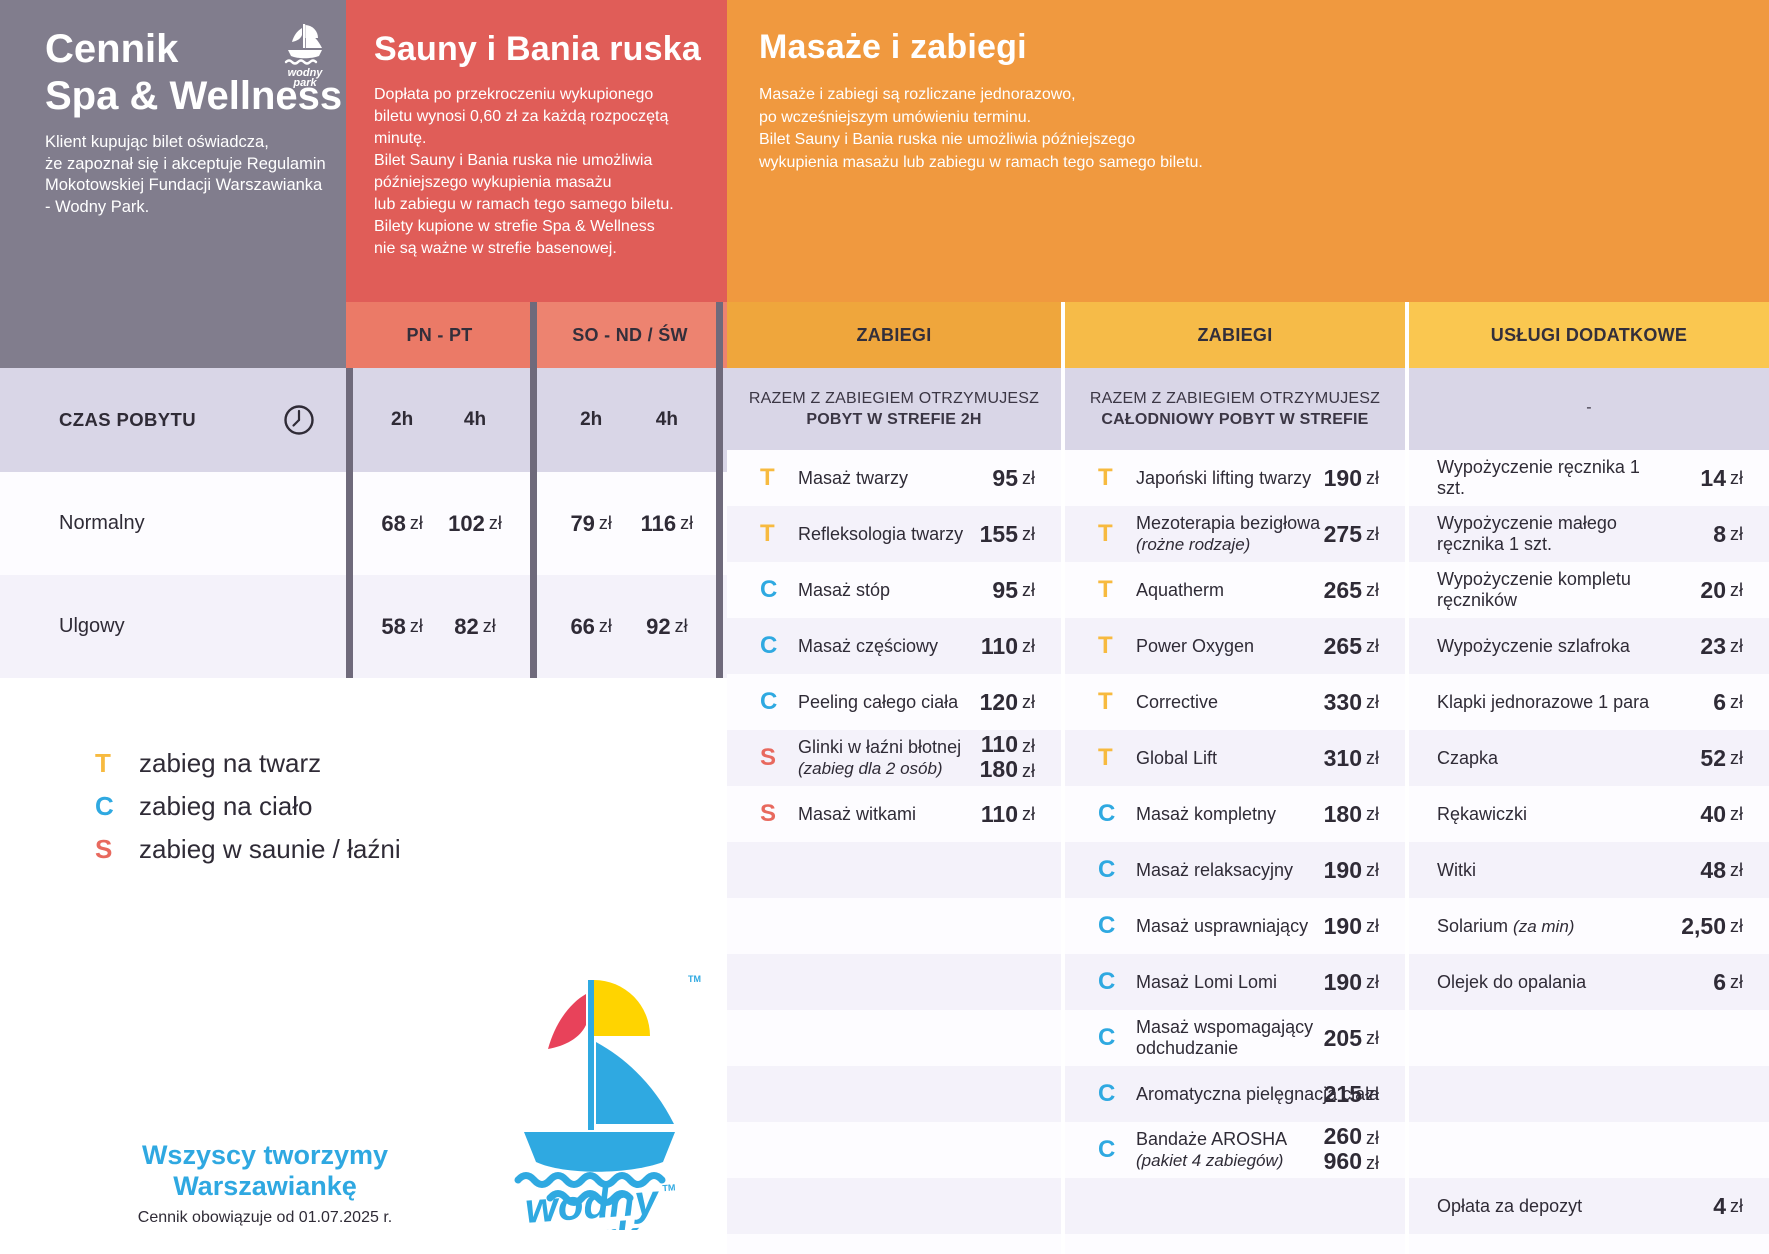 This screenshot has height=1254, width=1769. What do you see at coordinates (537, 49) in the screenshot?
I see `sauna-title: Sauny i Bania ruska` at bounding box center [537, 49].